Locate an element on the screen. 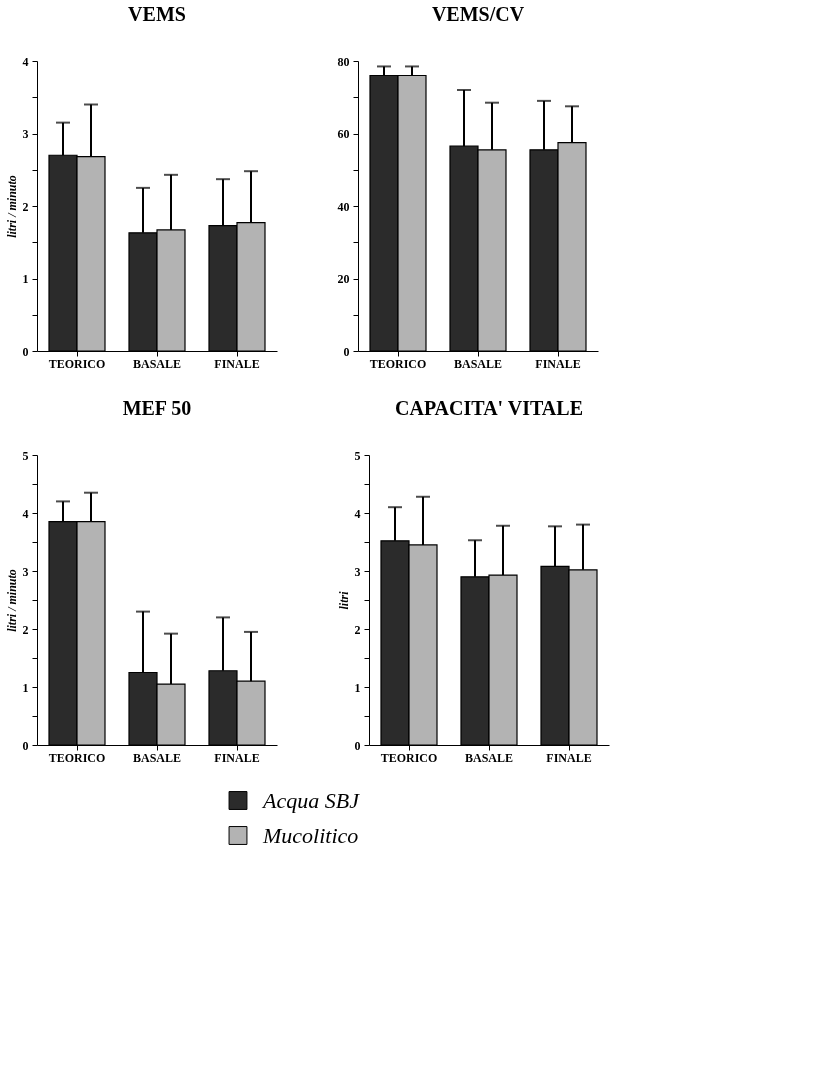 The width and height of the screenshot is (825, 1065). chart-title: CAPACITA' VITALE is located at coordinates (489, 408).